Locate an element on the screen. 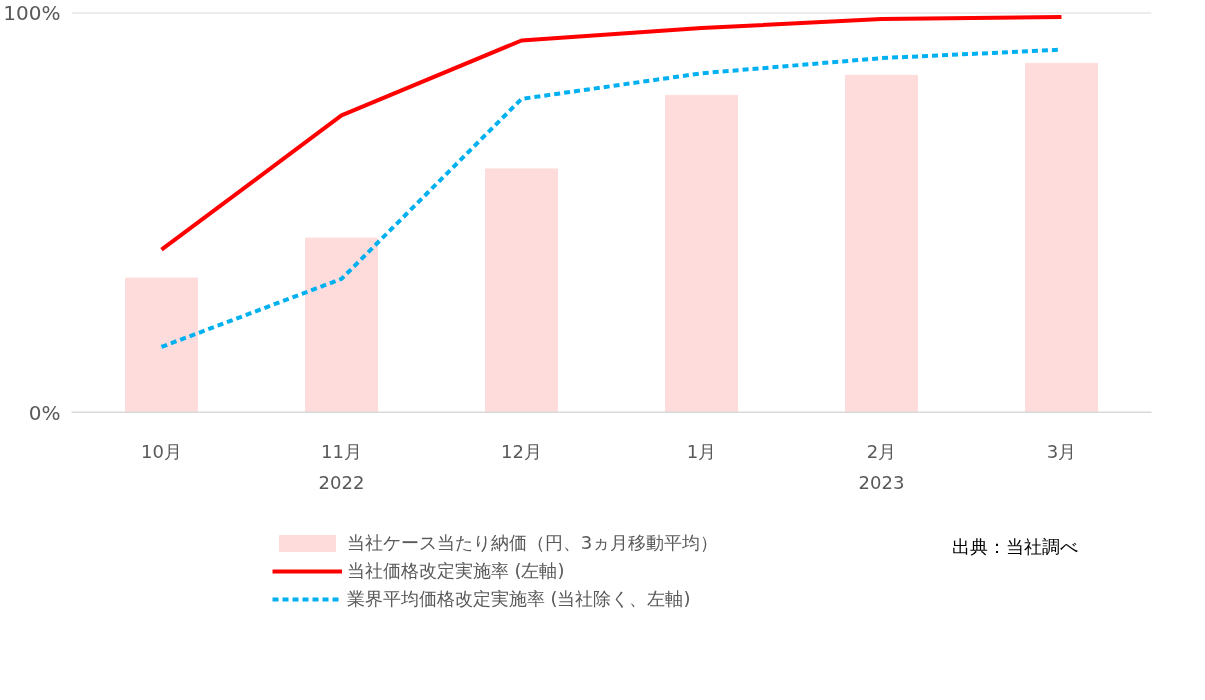 The width and height of the screenshot is (1205, 700). legend-label: 当社ケース当たり納価（円、3ヵ月移動平均） is located at coordinates (532, 543).